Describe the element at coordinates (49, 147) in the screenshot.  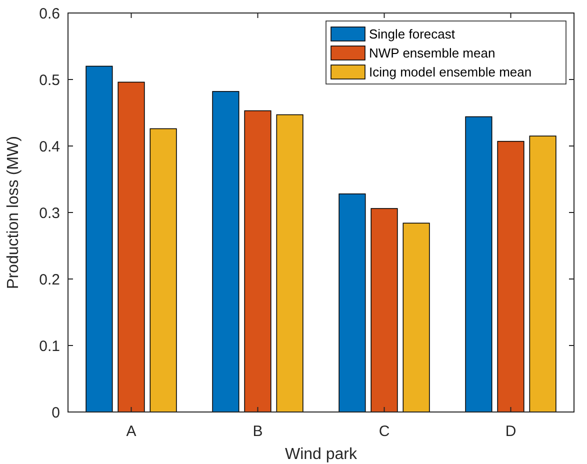
I see `y-tick-label: 0.4` at that location.